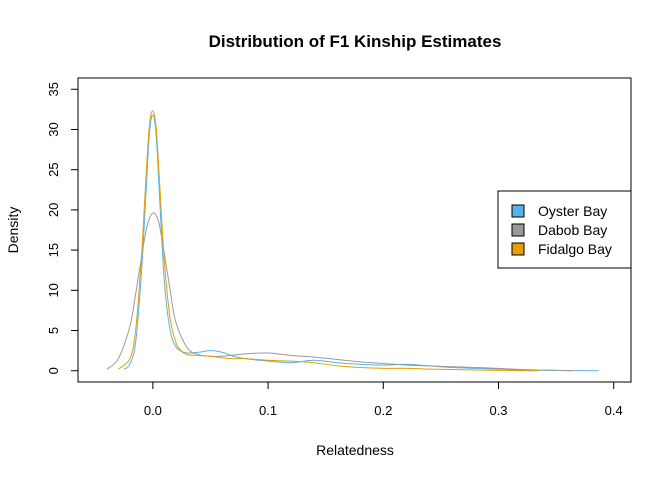 This screenshot has width=672, height=480. Describe the element at coordinates (53, 210) in the screenshot. I see `y-tick-label: 20` at that location.